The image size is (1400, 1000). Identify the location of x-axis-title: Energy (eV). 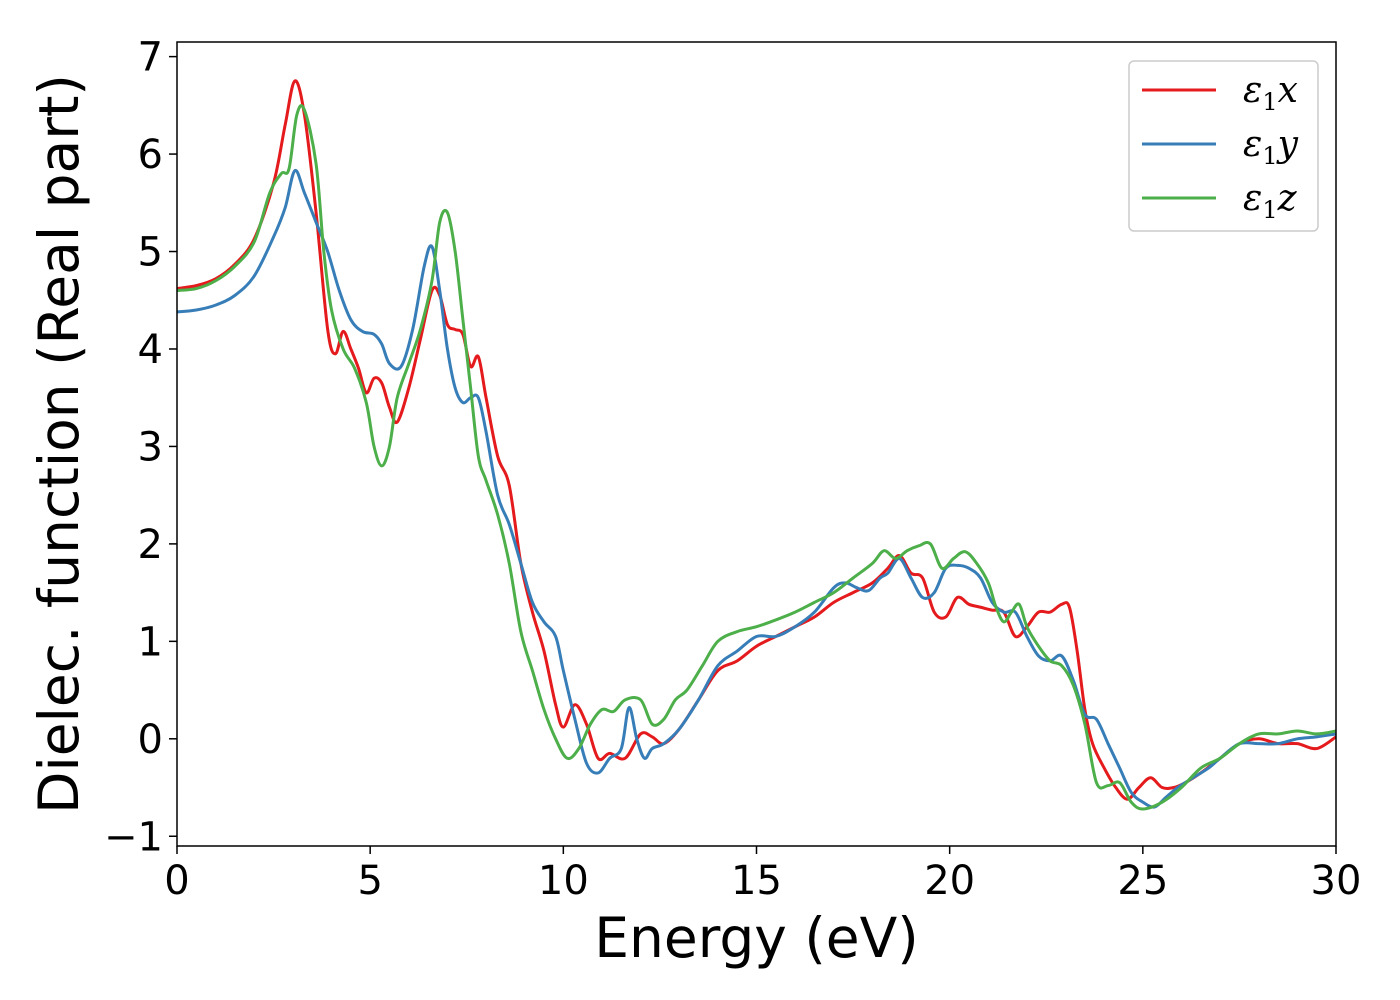
(756, 938).